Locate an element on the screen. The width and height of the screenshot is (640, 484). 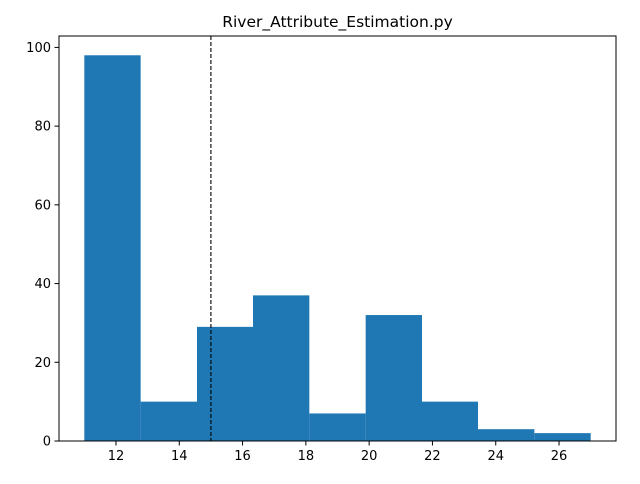
x-axis-ticks: 12 14 16 18 20 22 24 26 is located at coordinates (338, 452).